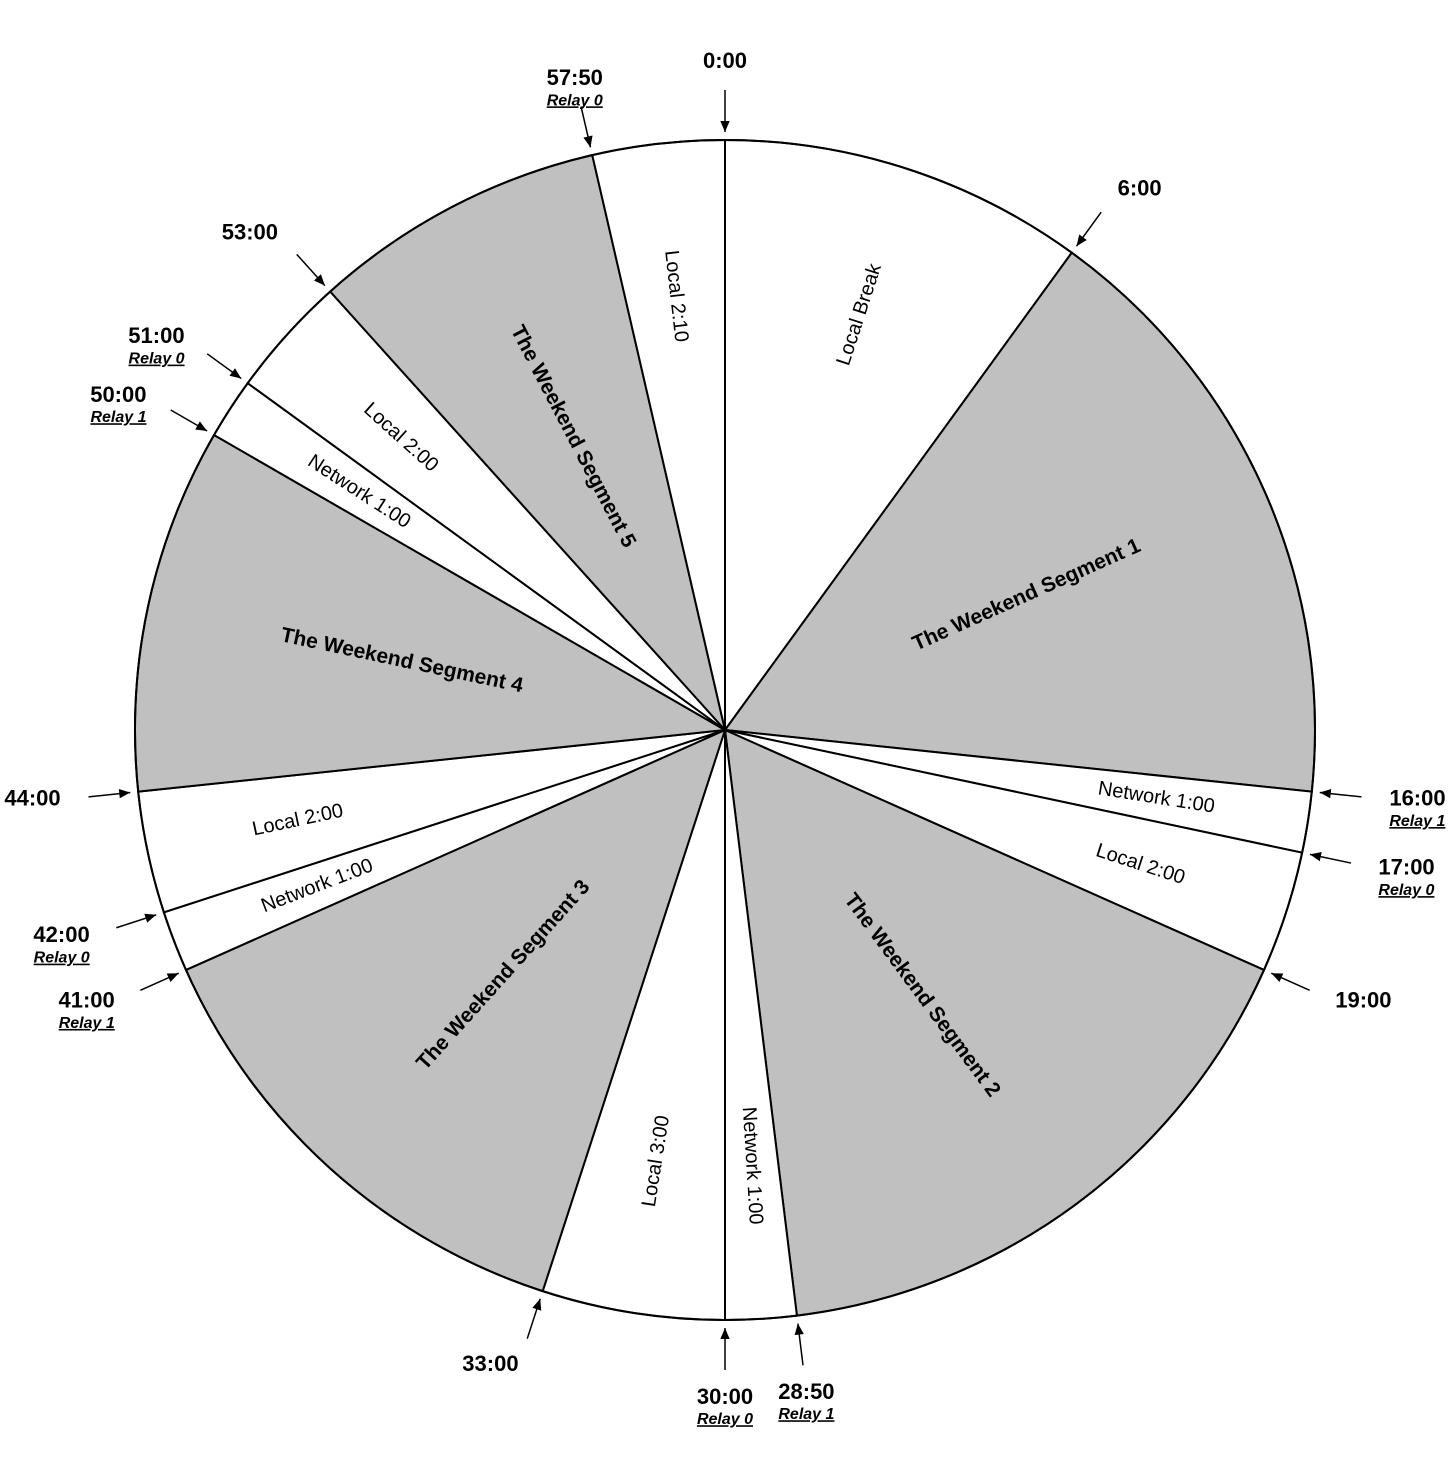  Describe the element at coordinates (725, 1419) in the screenshot. I see `relay-label-6: Relay 0` at that location.